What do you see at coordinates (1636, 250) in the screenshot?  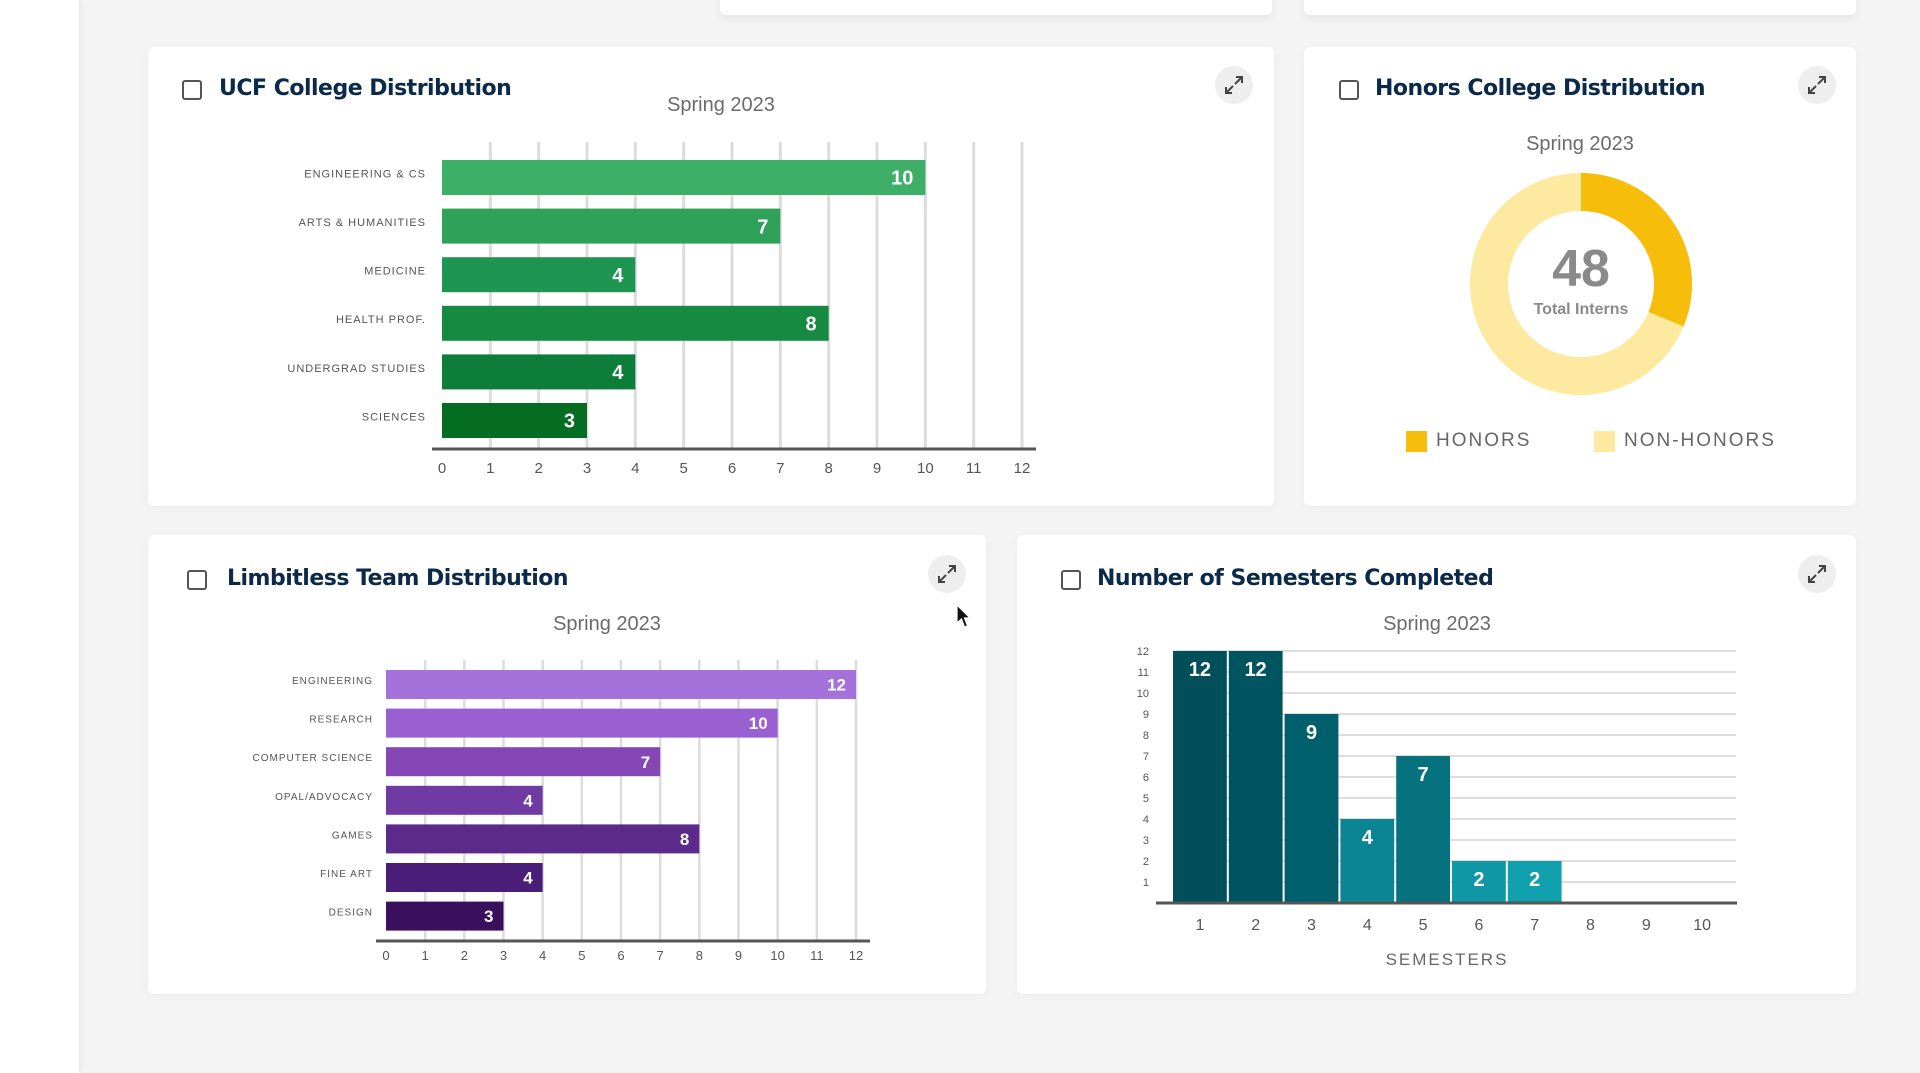 I see `donut-slice-honors` at bounding box center [1636, 250].